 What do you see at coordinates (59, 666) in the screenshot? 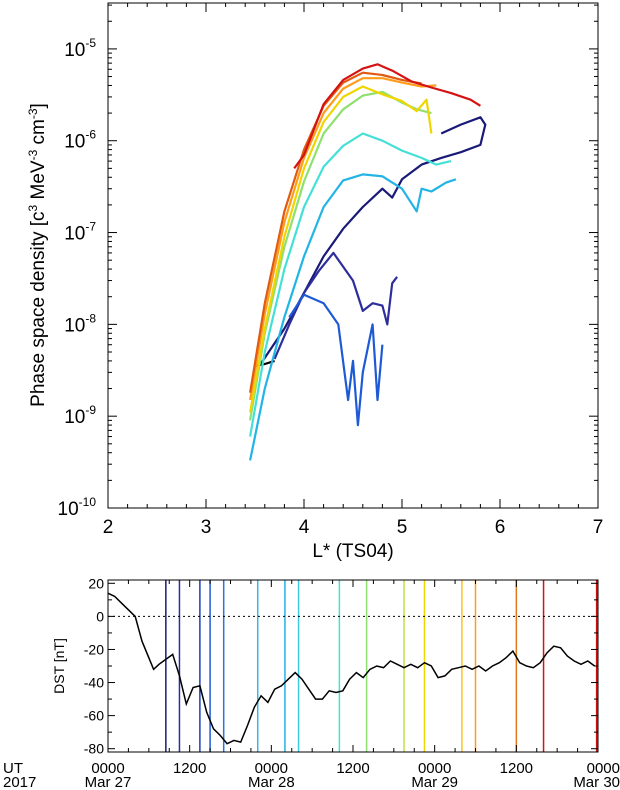
I see `dst-y-axis-title: DST [nT]` at bounding box center [59, 666].